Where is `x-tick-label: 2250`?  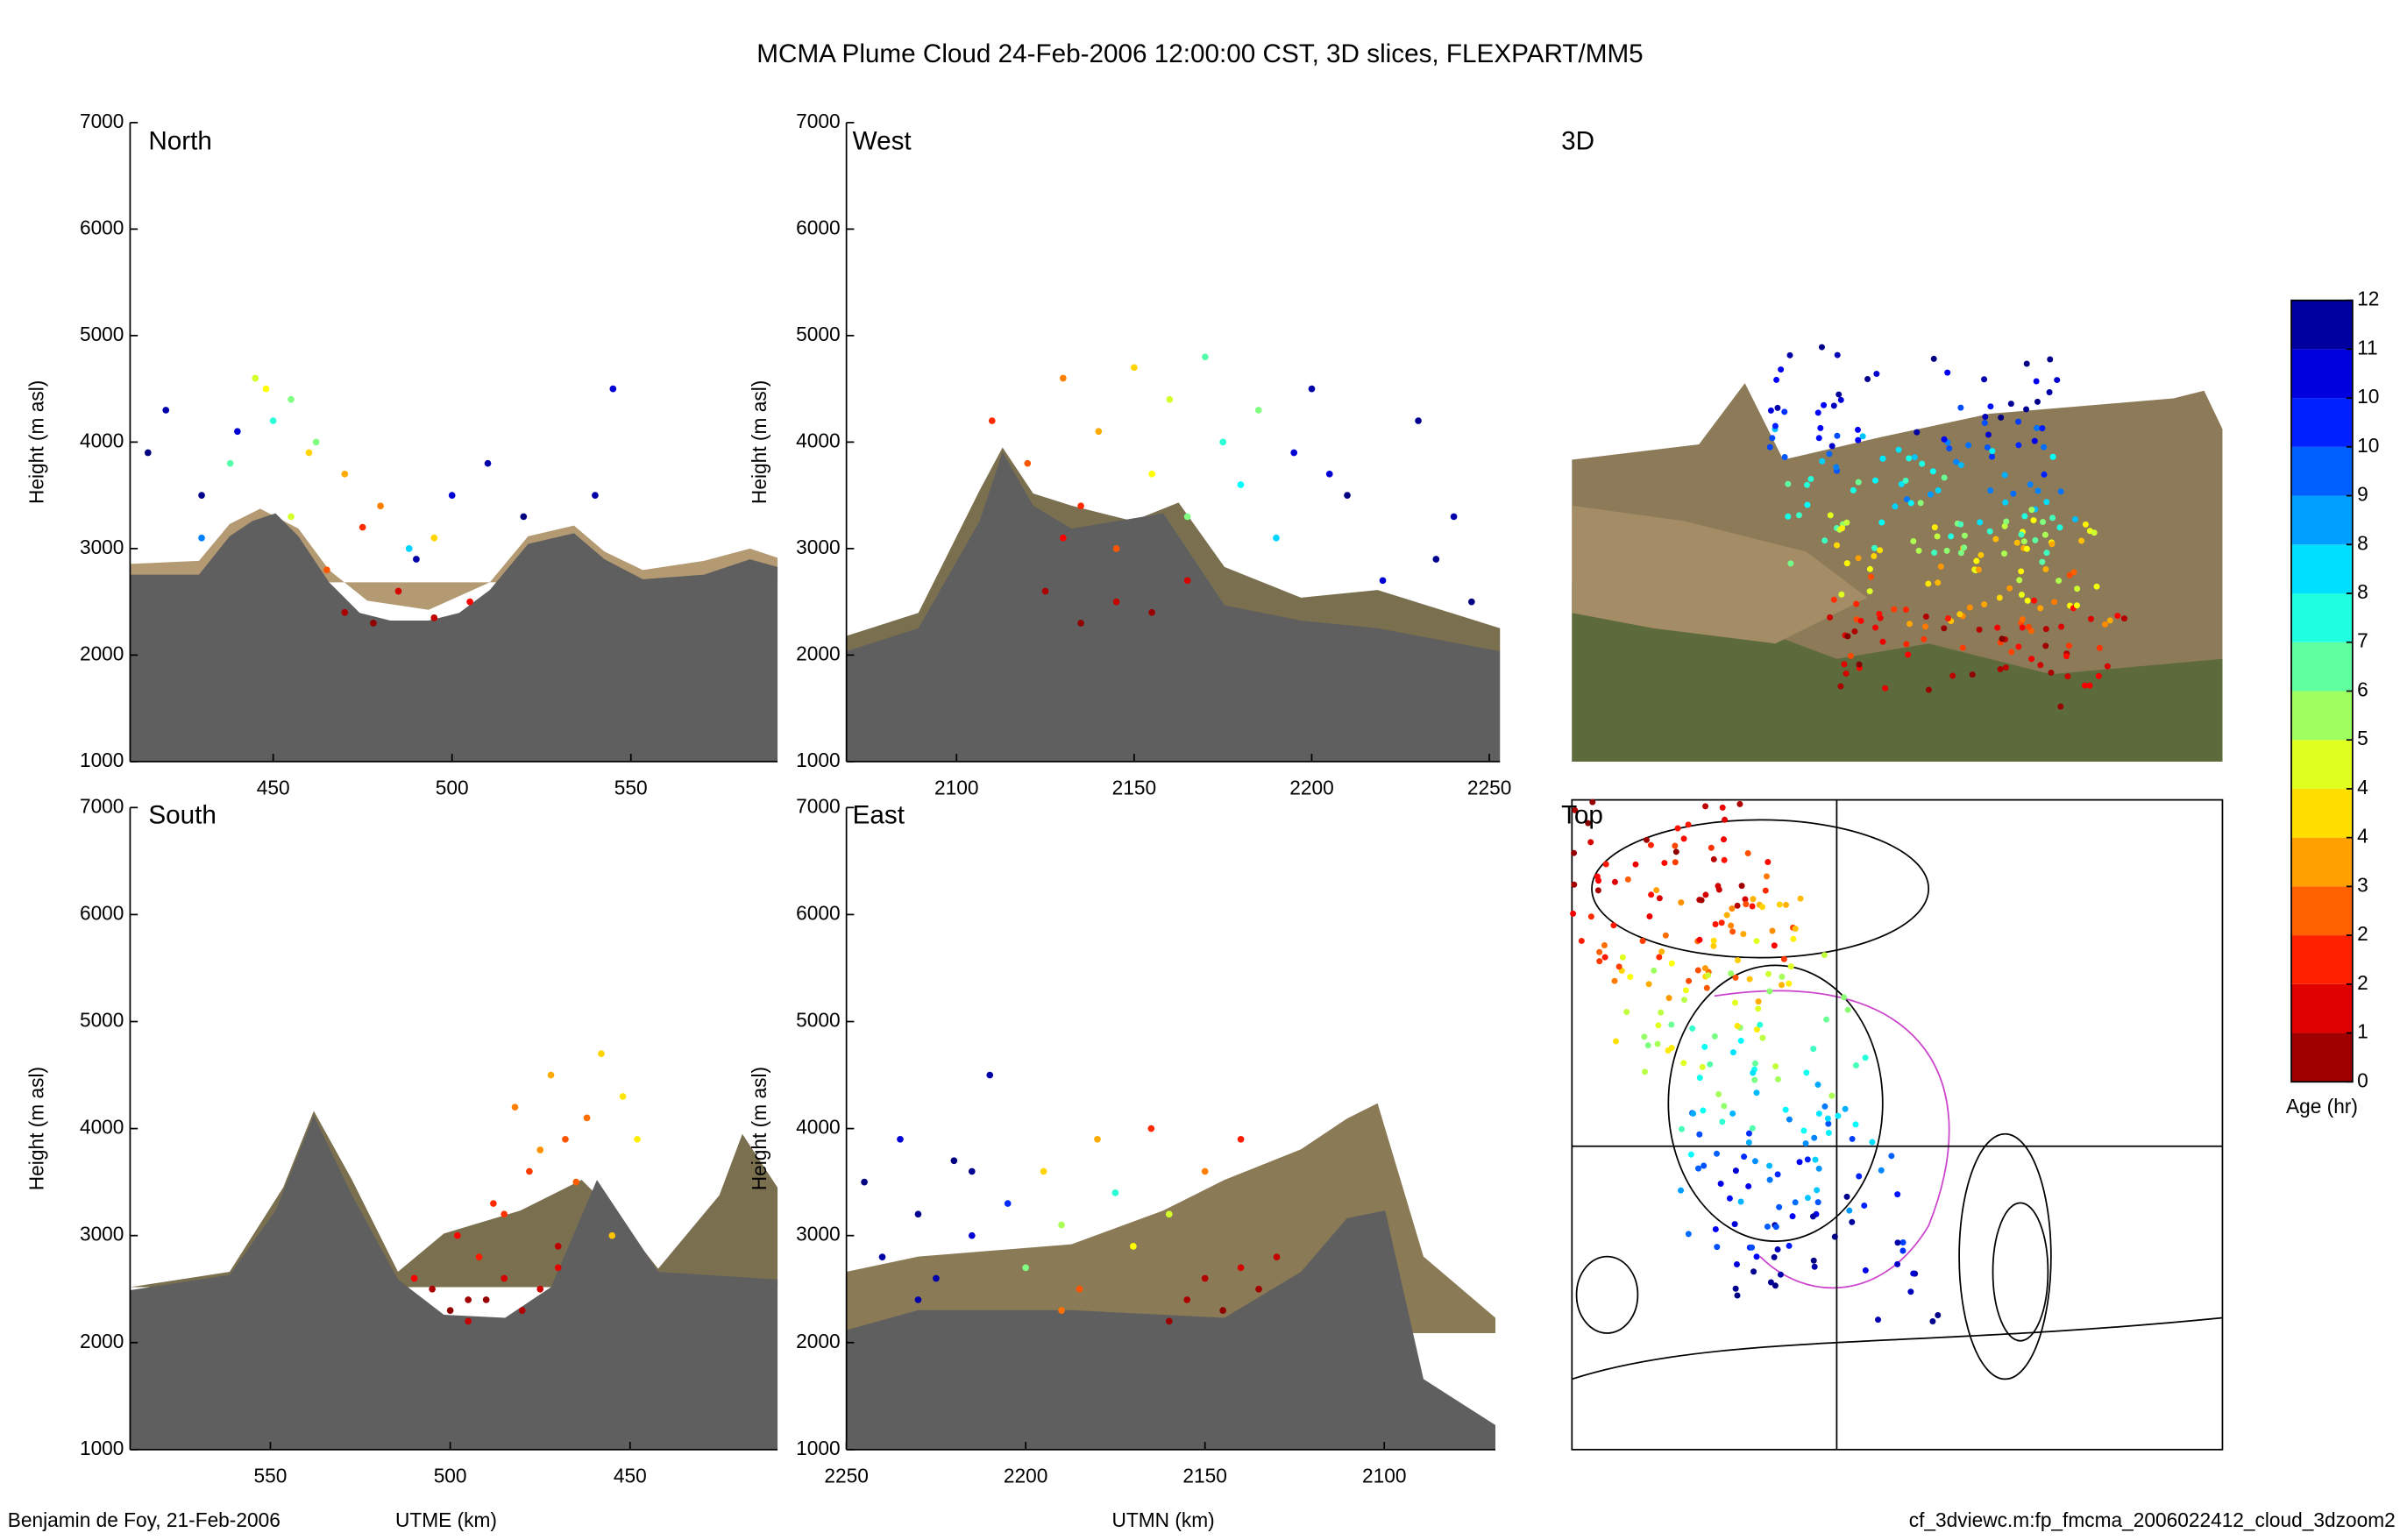
x-tick-label: 2250 is located at coordinates (846, 1475).